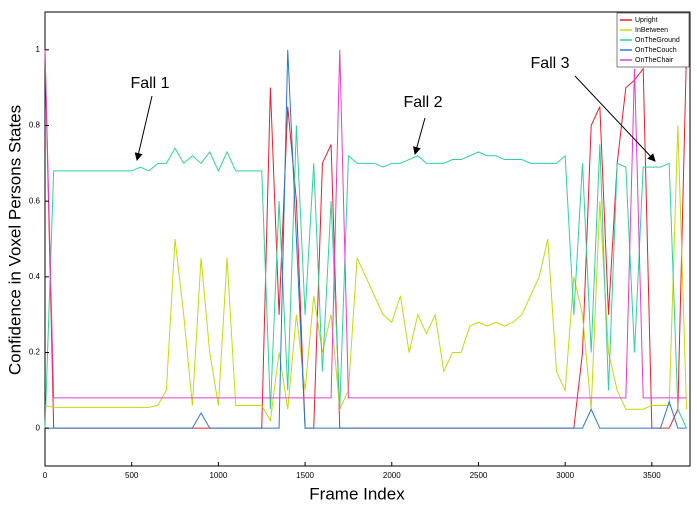 This screenshot has height=510, width=697. Describe the element at coordinates (652, 475) in the screenshot. I see `x-tick-label: 3500` at that location.